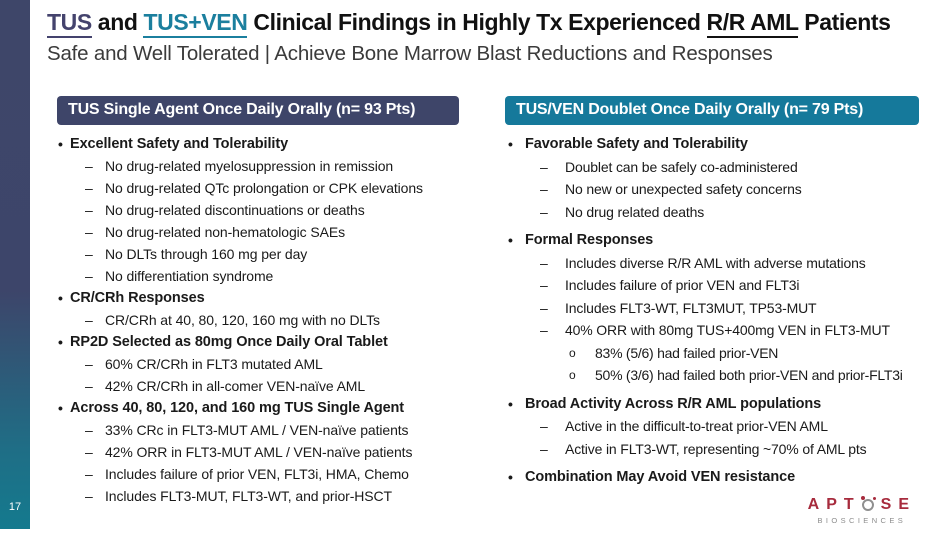 This screenshot has width=949, height=534. What do you see at coordinates (258, 298) in the screenshot?
I see `section-title: CR/CRh Responses` at bounding box center [258, 298].